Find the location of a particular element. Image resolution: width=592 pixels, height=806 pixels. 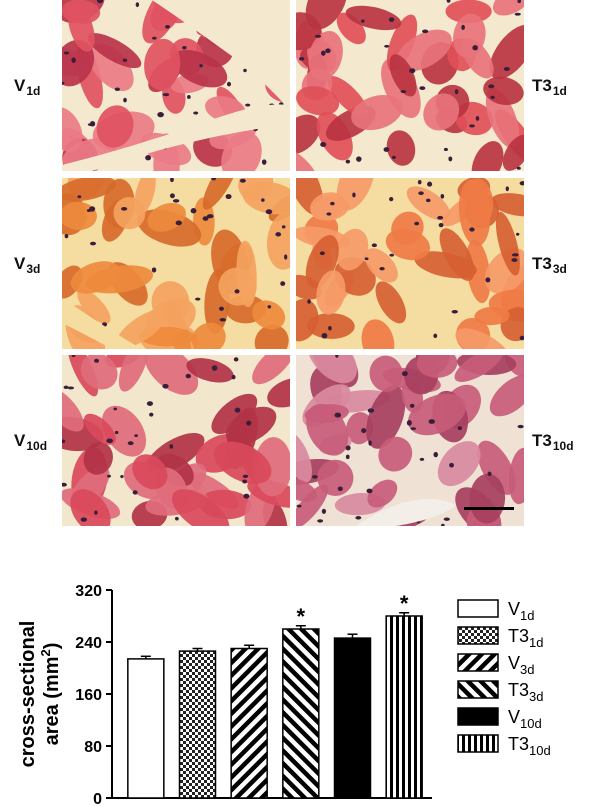

legend-label: T310d is located at coordinates (529, 746).